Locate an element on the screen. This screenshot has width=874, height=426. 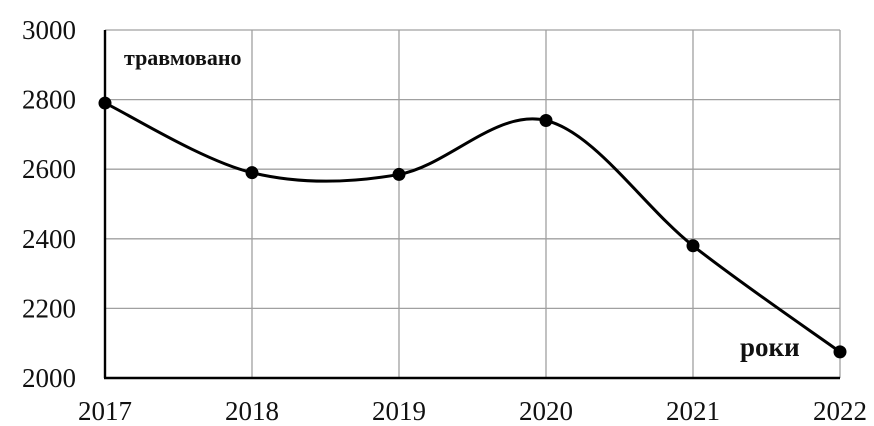
y-tick-label: 2400 is located at coordinates (49, 239).